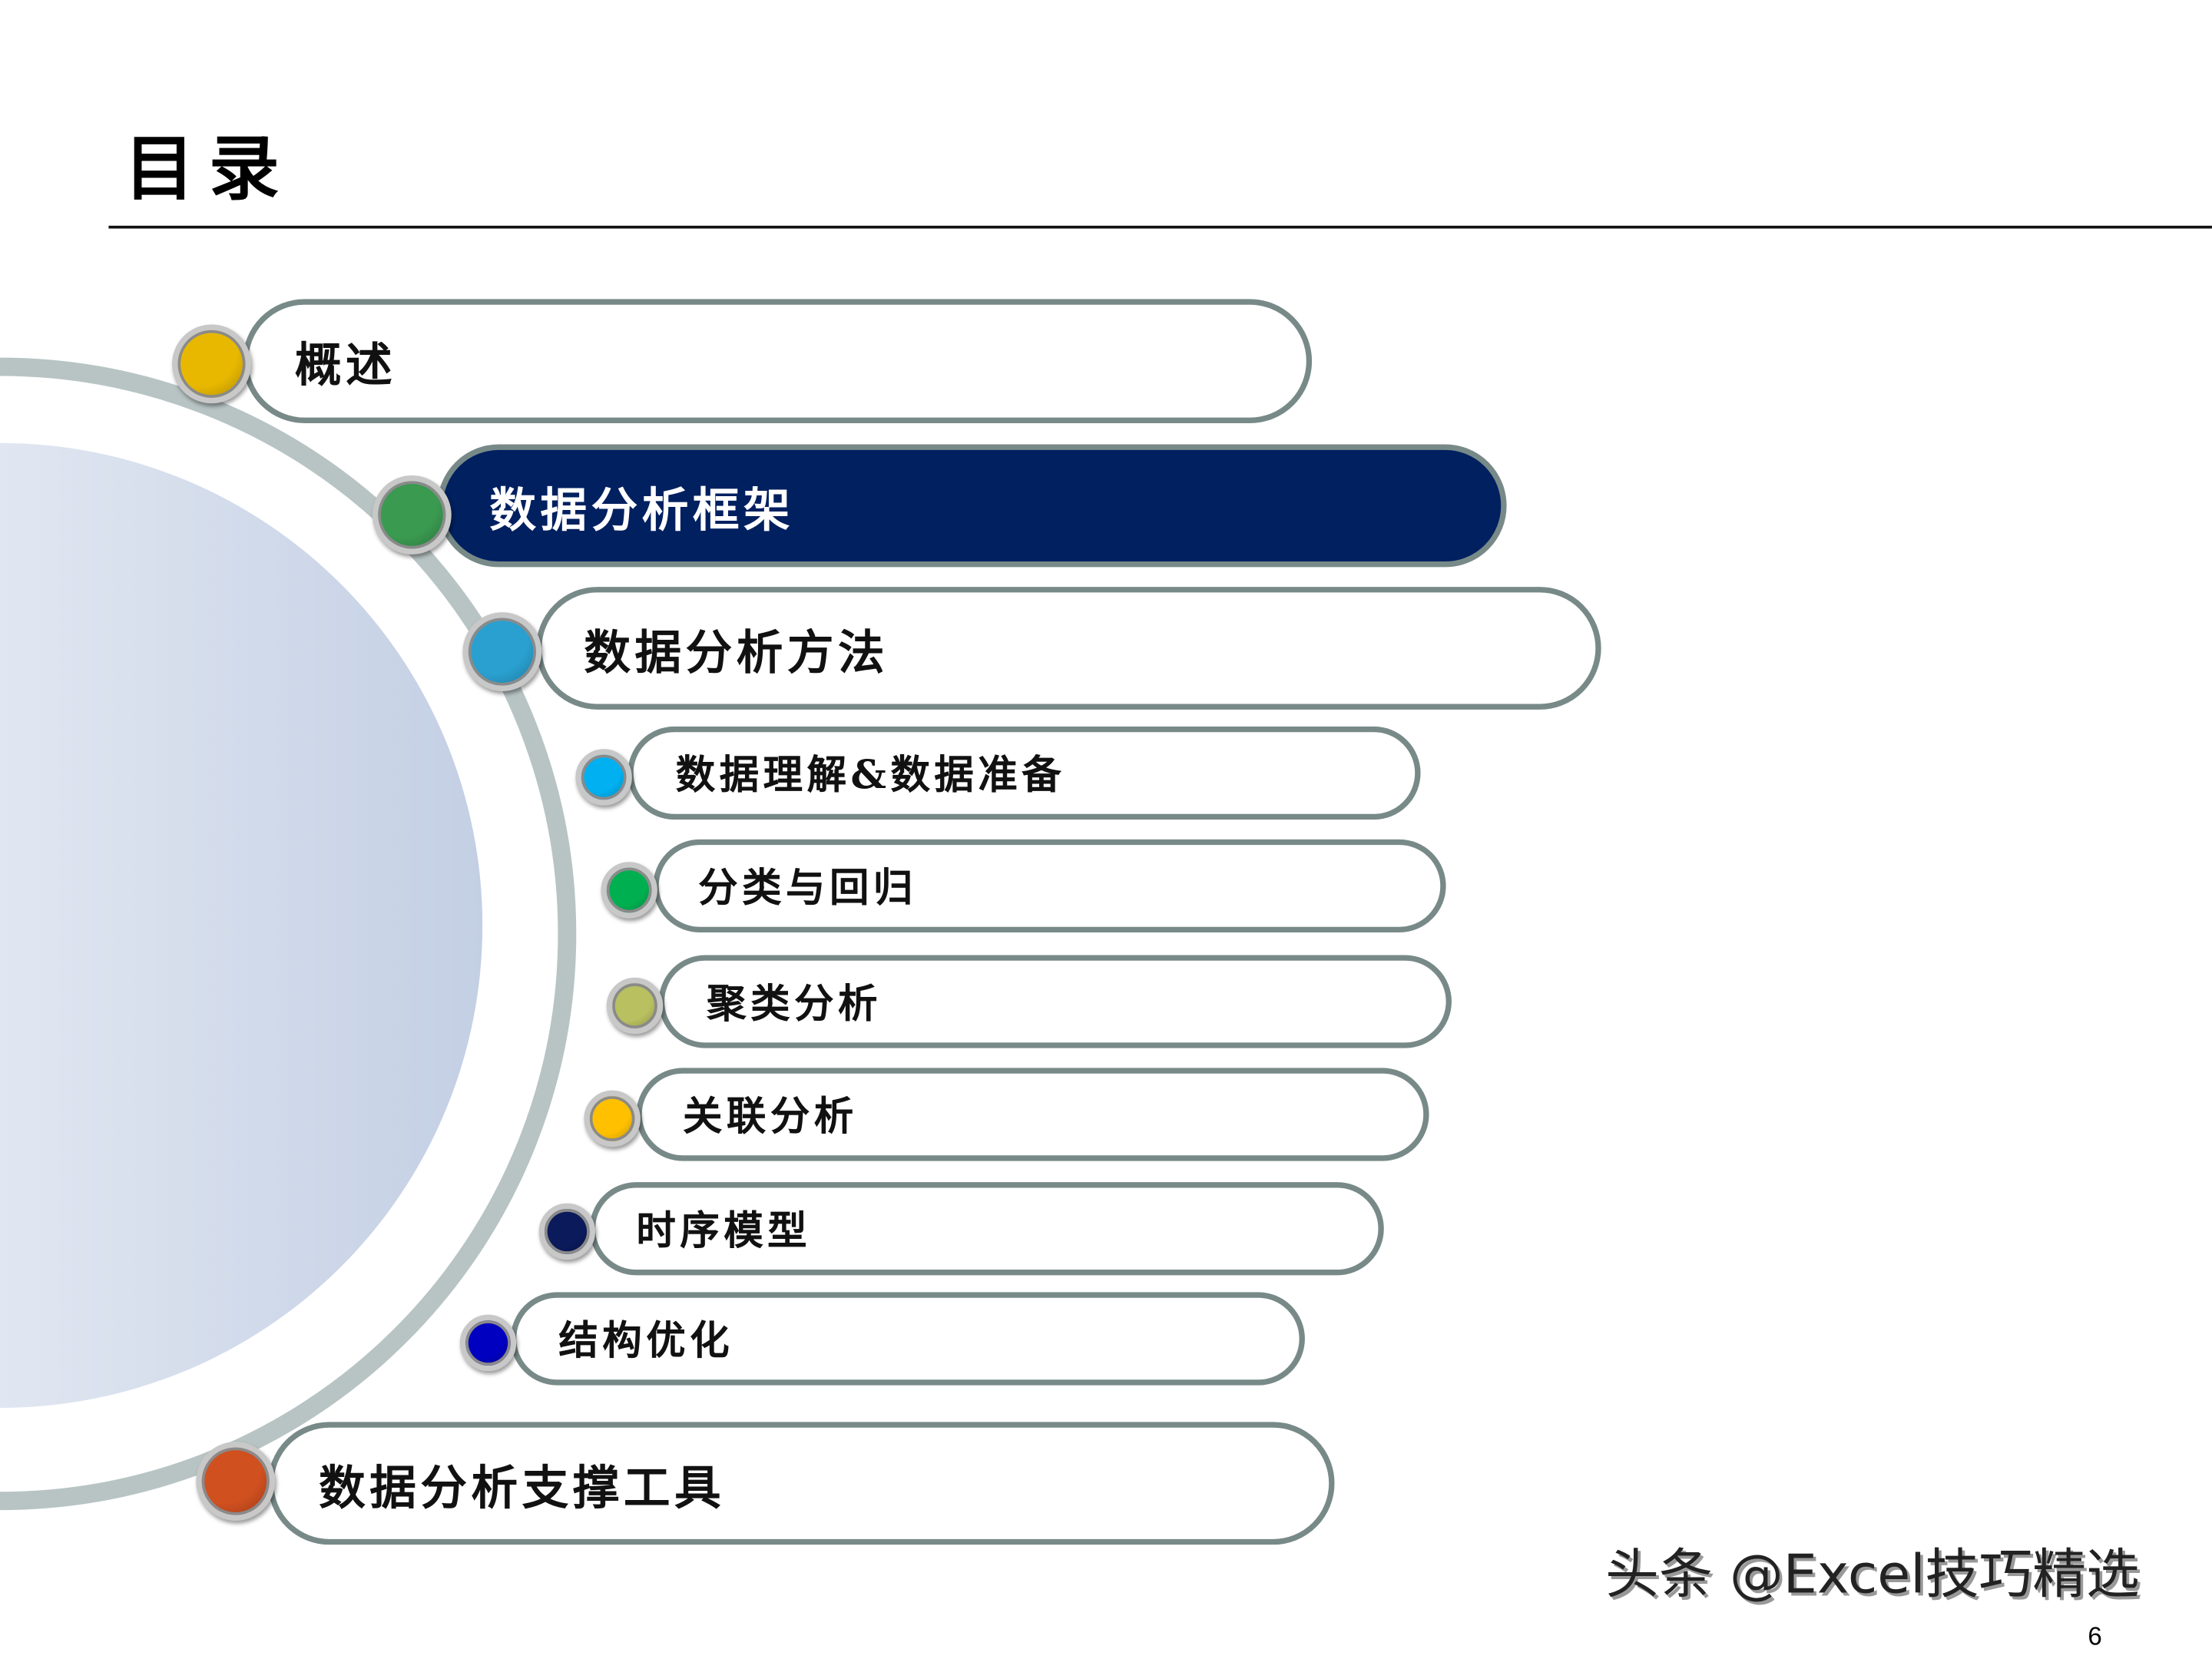 The image size is (2212, 1659). I want to click on toc-item: 数据分析支撑工具, so click(801, 1483).